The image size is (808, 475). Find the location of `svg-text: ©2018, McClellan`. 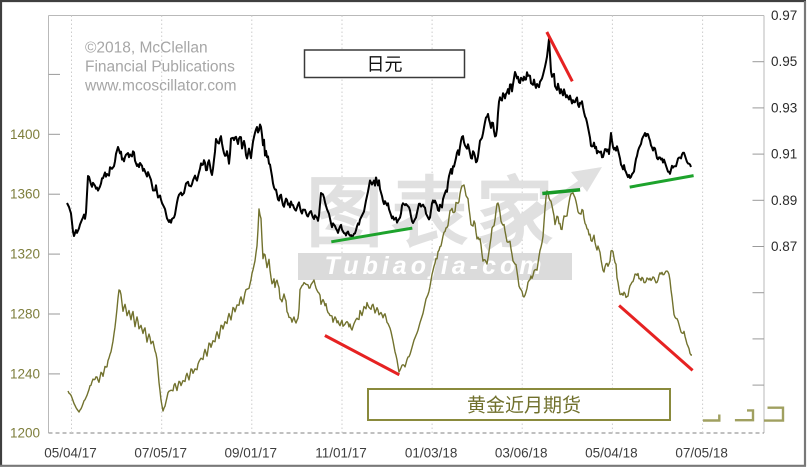

svg-text: ©2018, McClellan is located at coordinates (146, 48).